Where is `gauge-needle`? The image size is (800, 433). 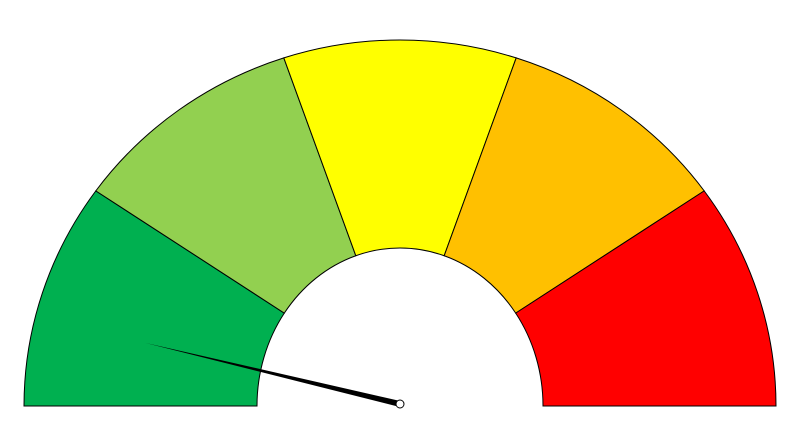
gauge-needle is located at coordinates (273, 374).